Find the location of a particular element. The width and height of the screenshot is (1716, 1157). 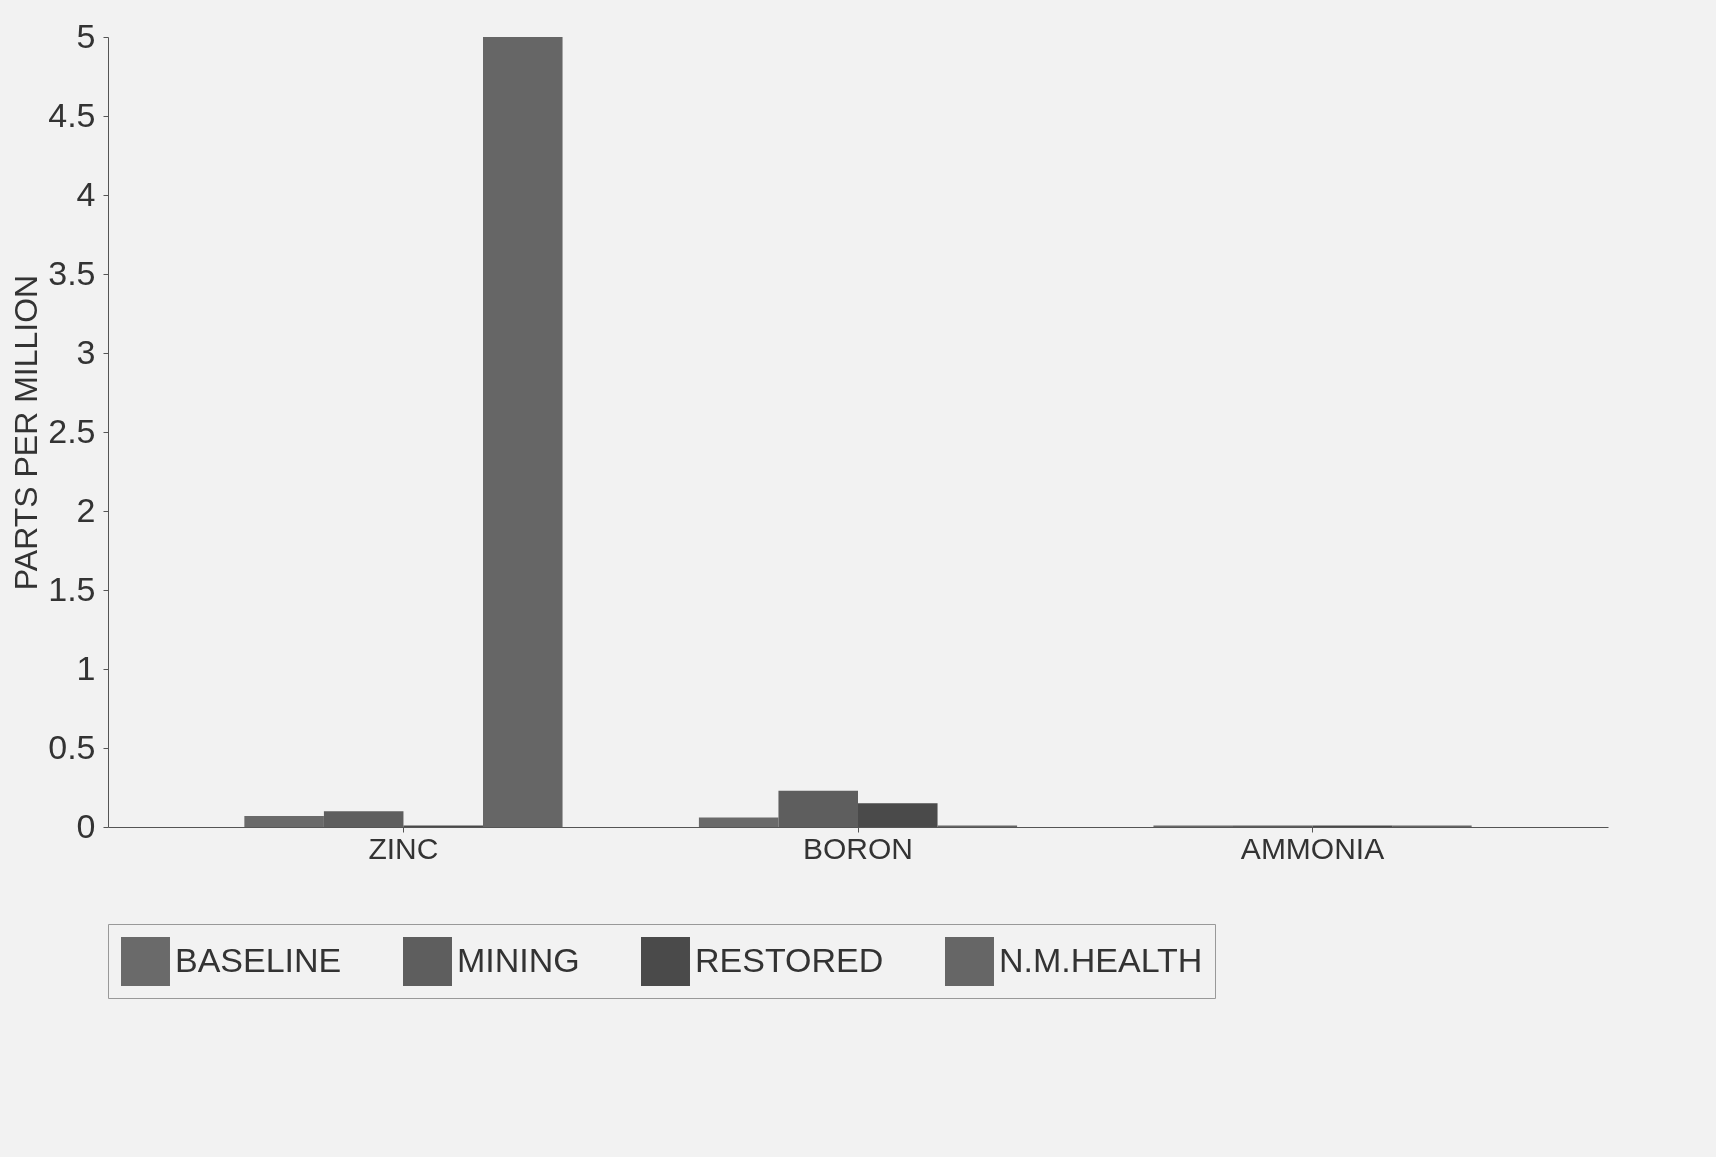

x-tick-label: ZINC is located at coordinates (403, 848).